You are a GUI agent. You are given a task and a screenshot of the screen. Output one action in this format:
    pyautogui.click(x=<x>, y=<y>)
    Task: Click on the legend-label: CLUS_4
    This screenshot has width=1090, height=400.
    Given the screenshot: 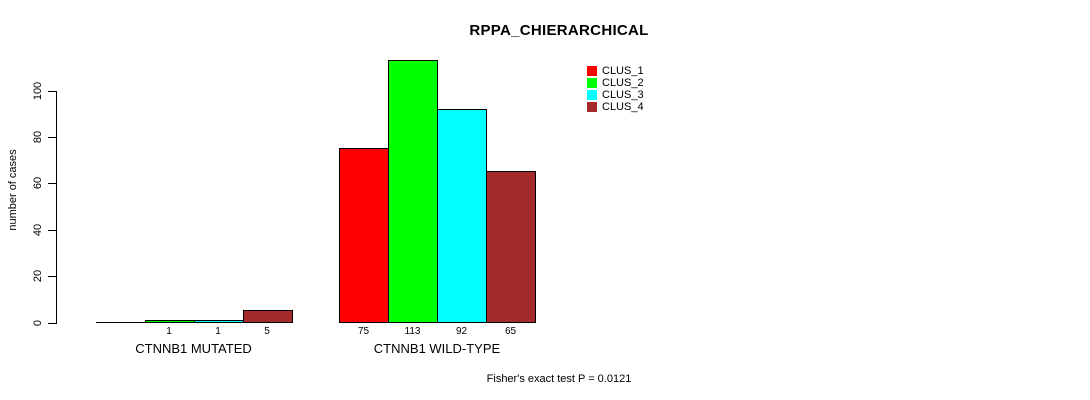 What is the action you would take?
    pyautogui.click(x=623, y=107)
    